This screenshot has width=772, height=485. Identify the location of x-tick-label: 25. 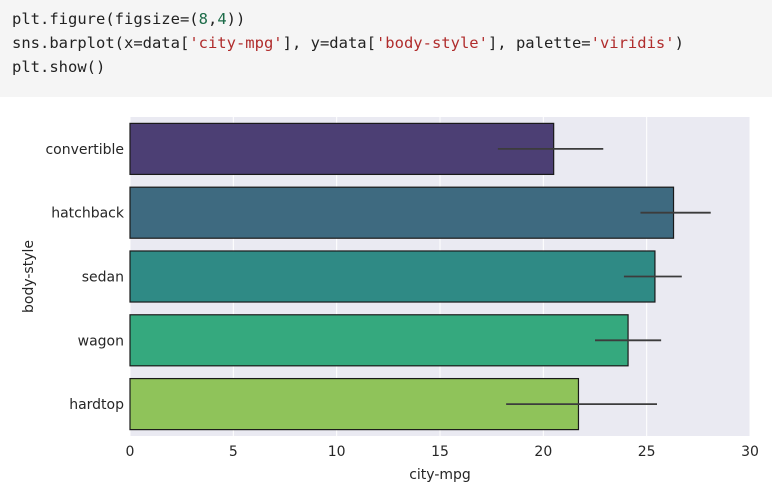
(647, 452).